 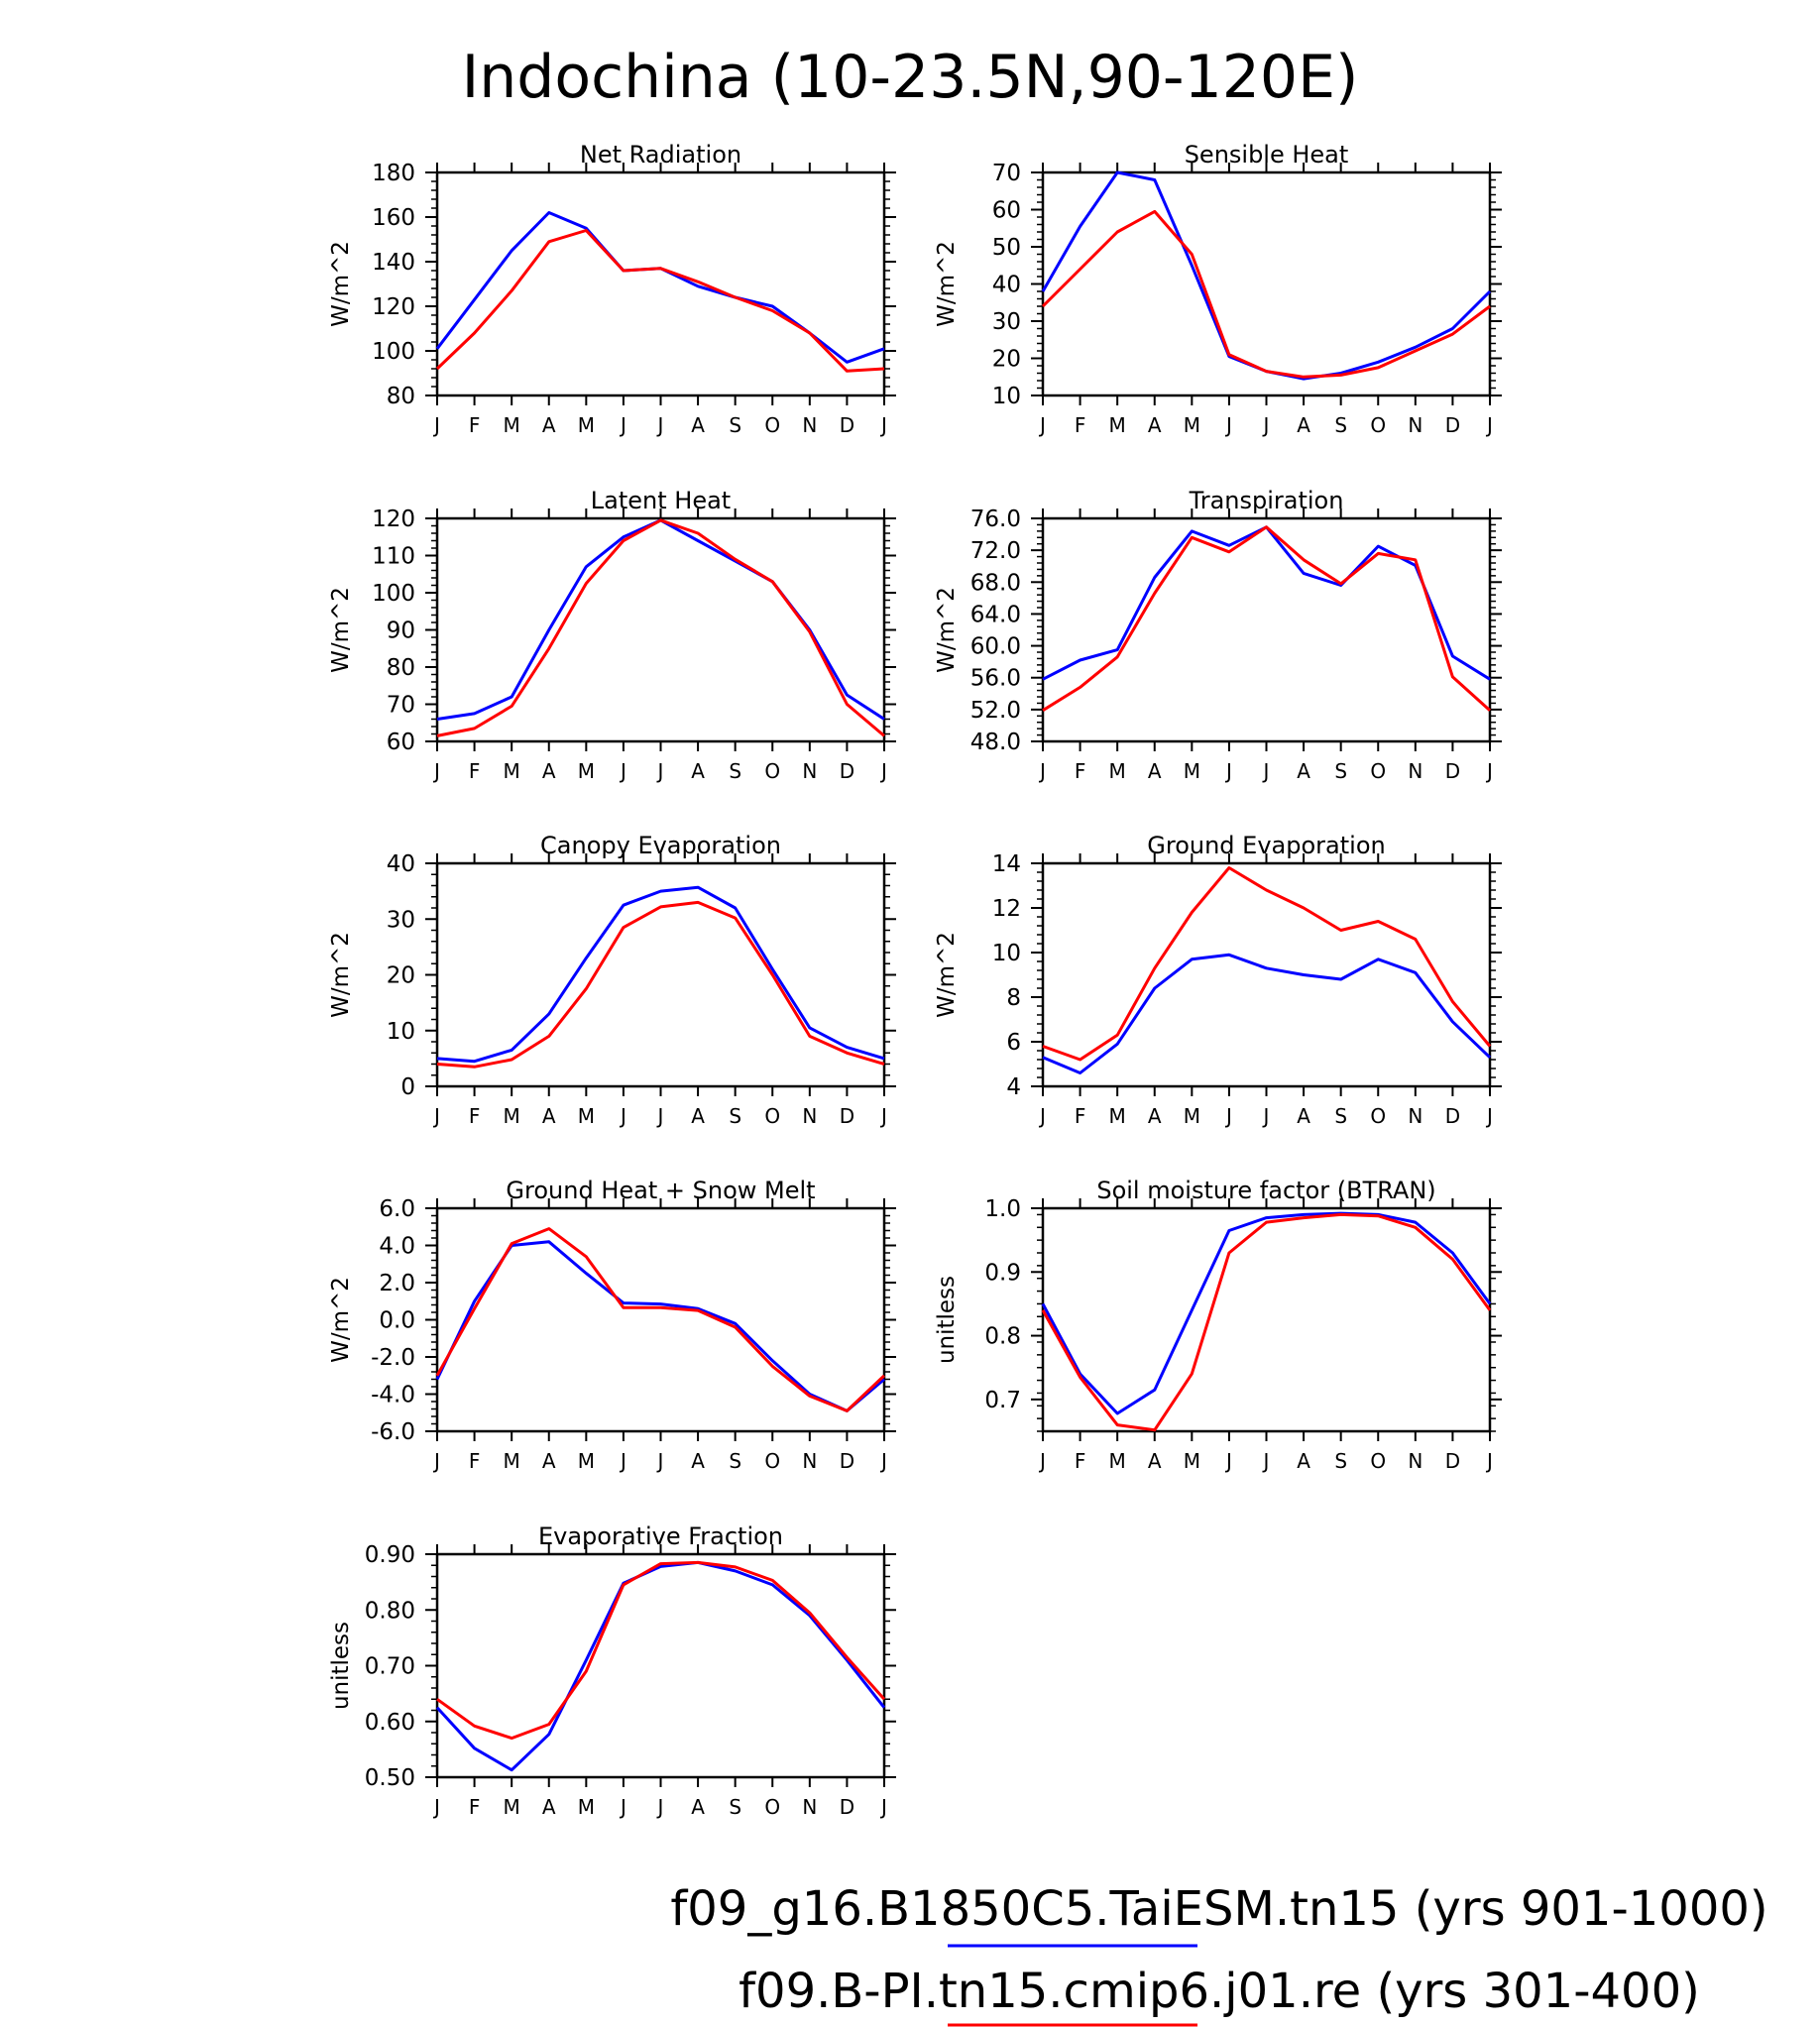 What do you see at coordinates (995, 583) in the screenshot?
I see `y-tick-label: 68.0` at bounding box center [995, 583].